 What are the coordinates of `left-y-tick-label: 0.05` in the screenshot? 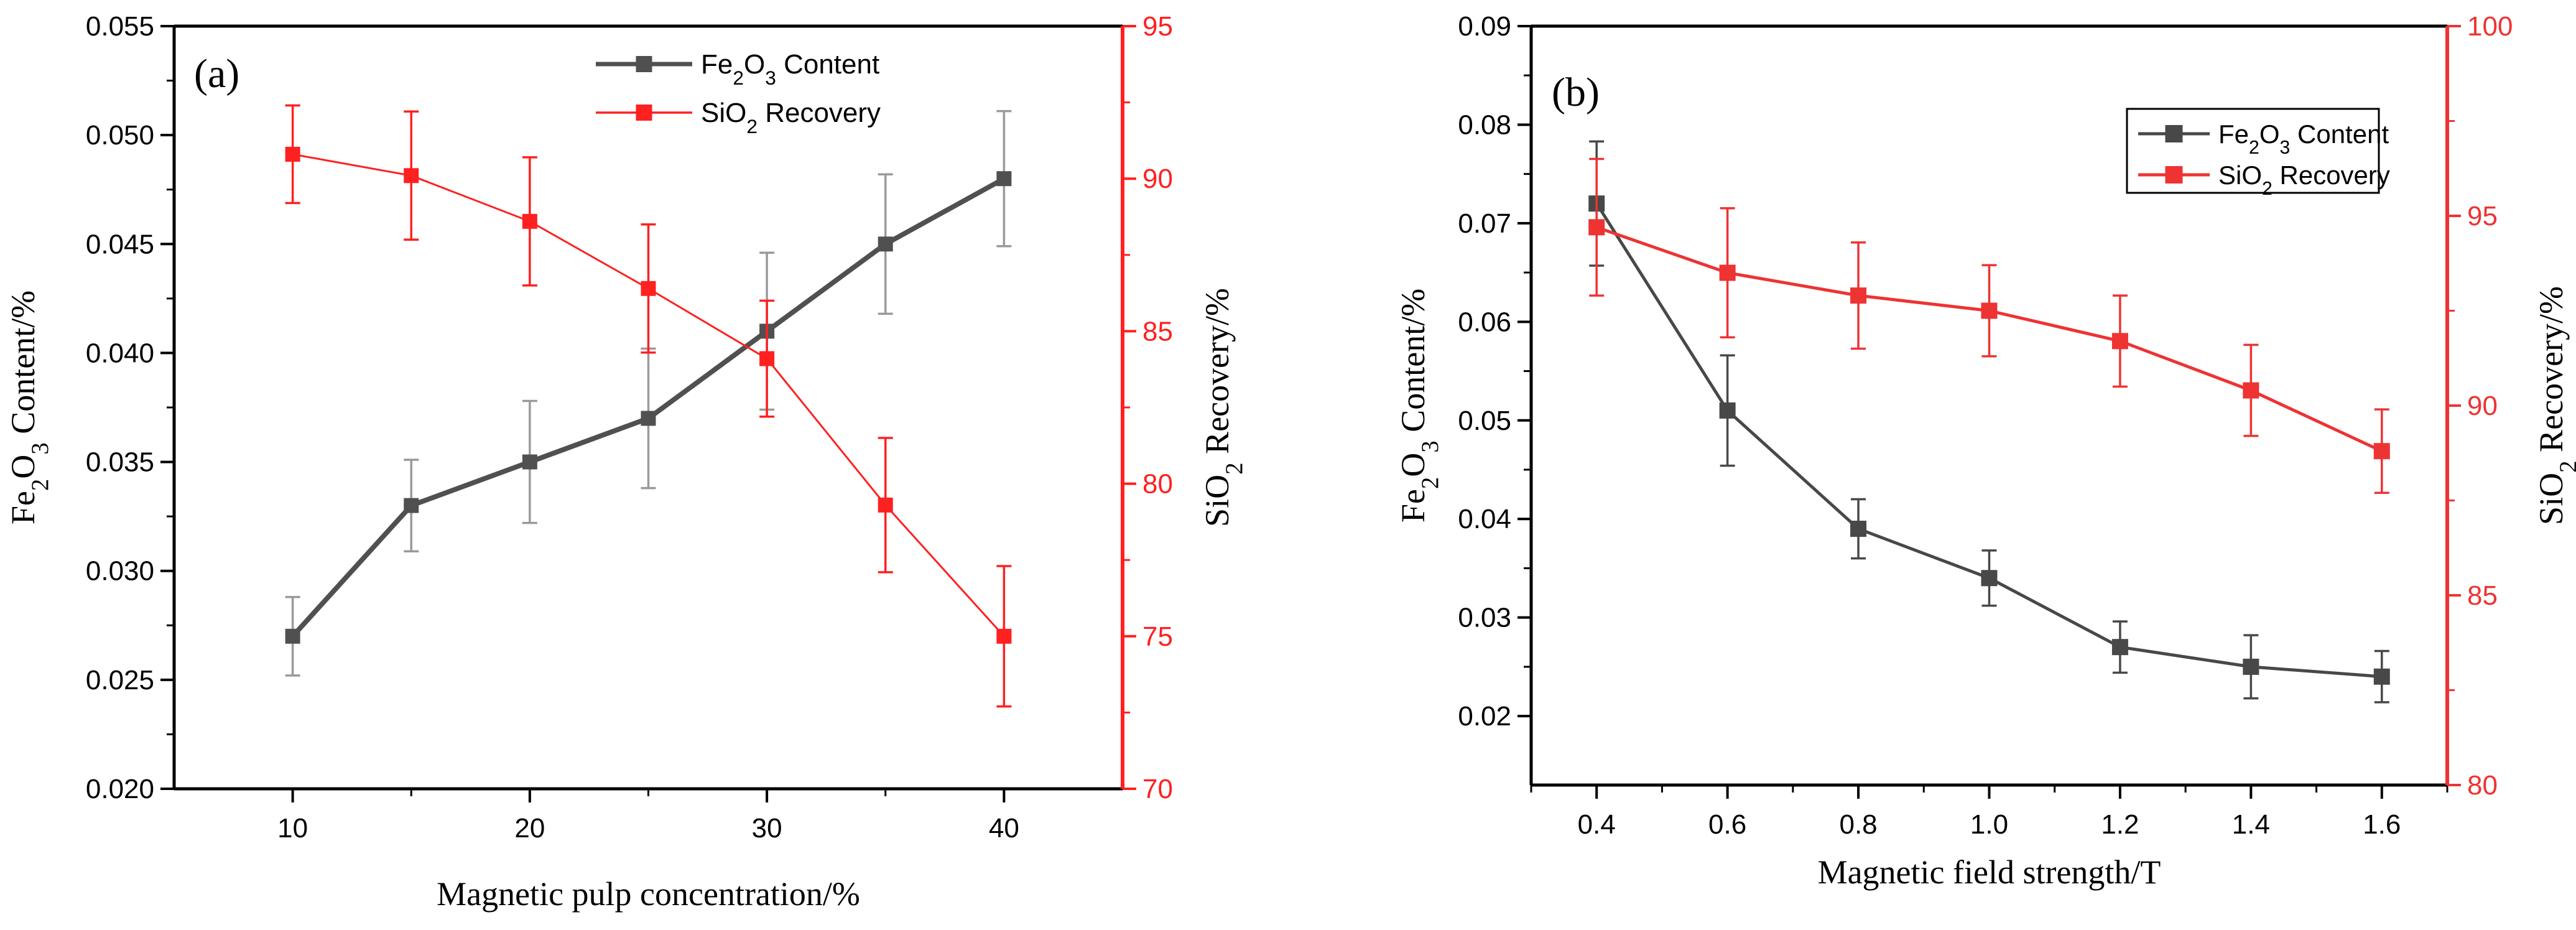 It's located at (1485, 421).